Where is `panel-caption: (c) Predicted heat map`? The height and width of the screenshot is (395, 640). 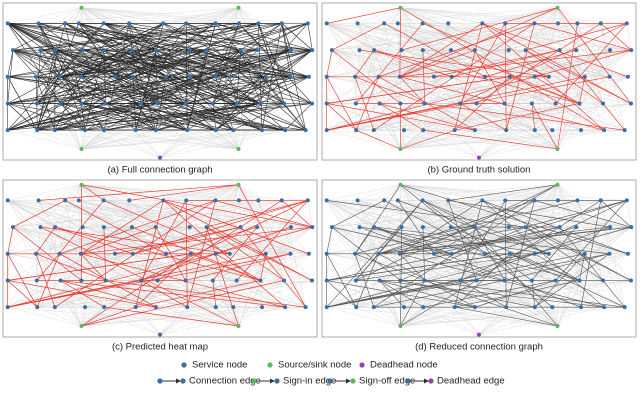
panel-caption: (c) Predicted heat map is located at coordinates (160, 347).